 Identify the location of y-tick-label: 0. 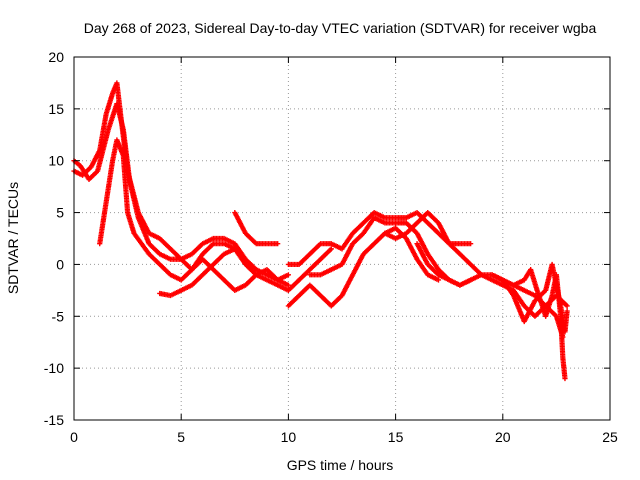
(60, 264).